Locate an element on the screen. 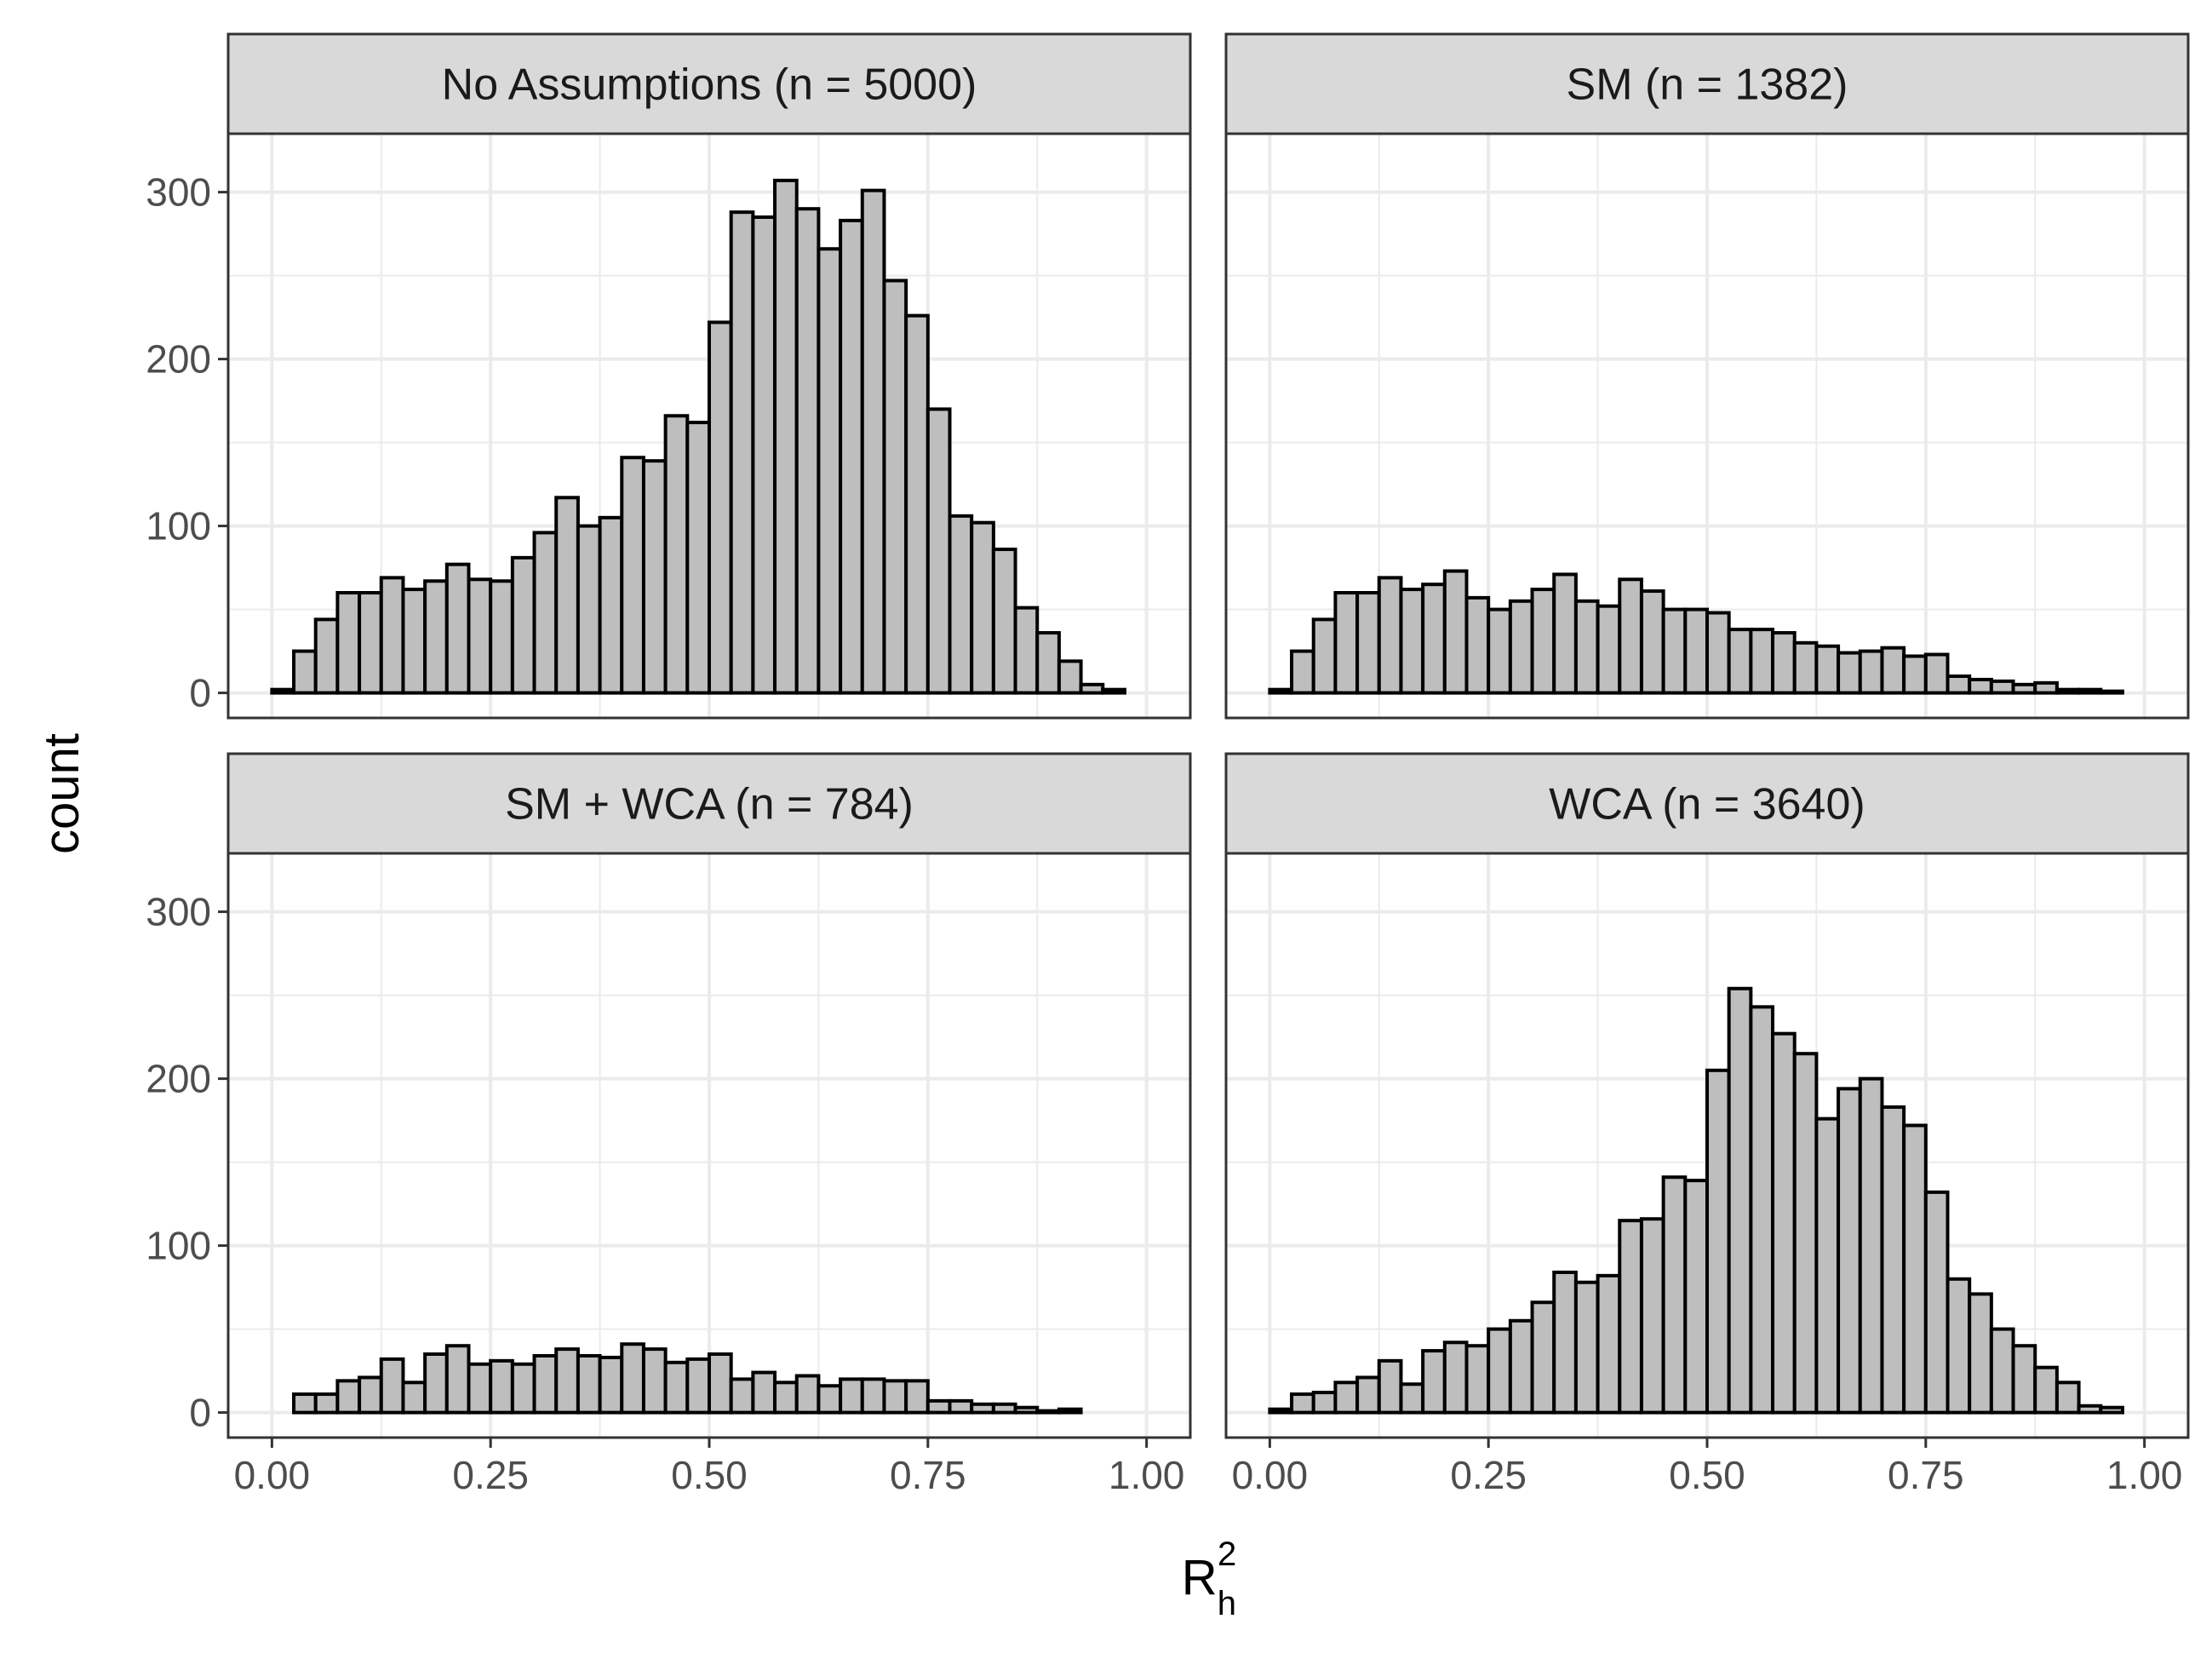 This screenshot has width=2212, height=1659. y-tick-label: 100 is located at coordinates (179, 1246).